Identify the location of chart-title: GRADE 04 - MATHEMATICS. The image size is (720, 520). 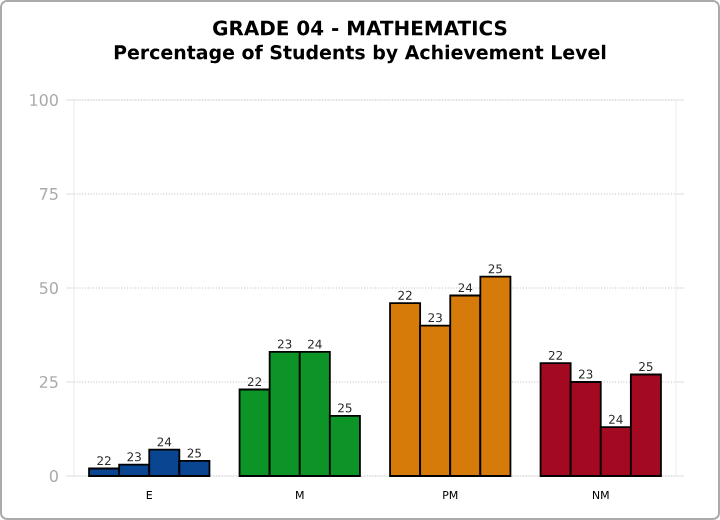
(360, 28).